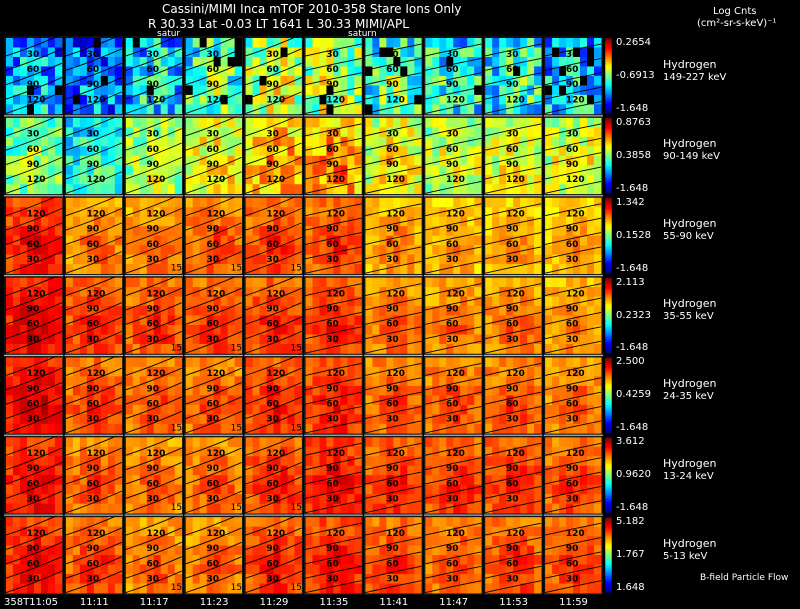 This screenshot has height=609, width=800. Describe the element at coordinates (274, 234) in the screenshot. I see `panel-r3-c5: 120 90 60 30 15` at that location.